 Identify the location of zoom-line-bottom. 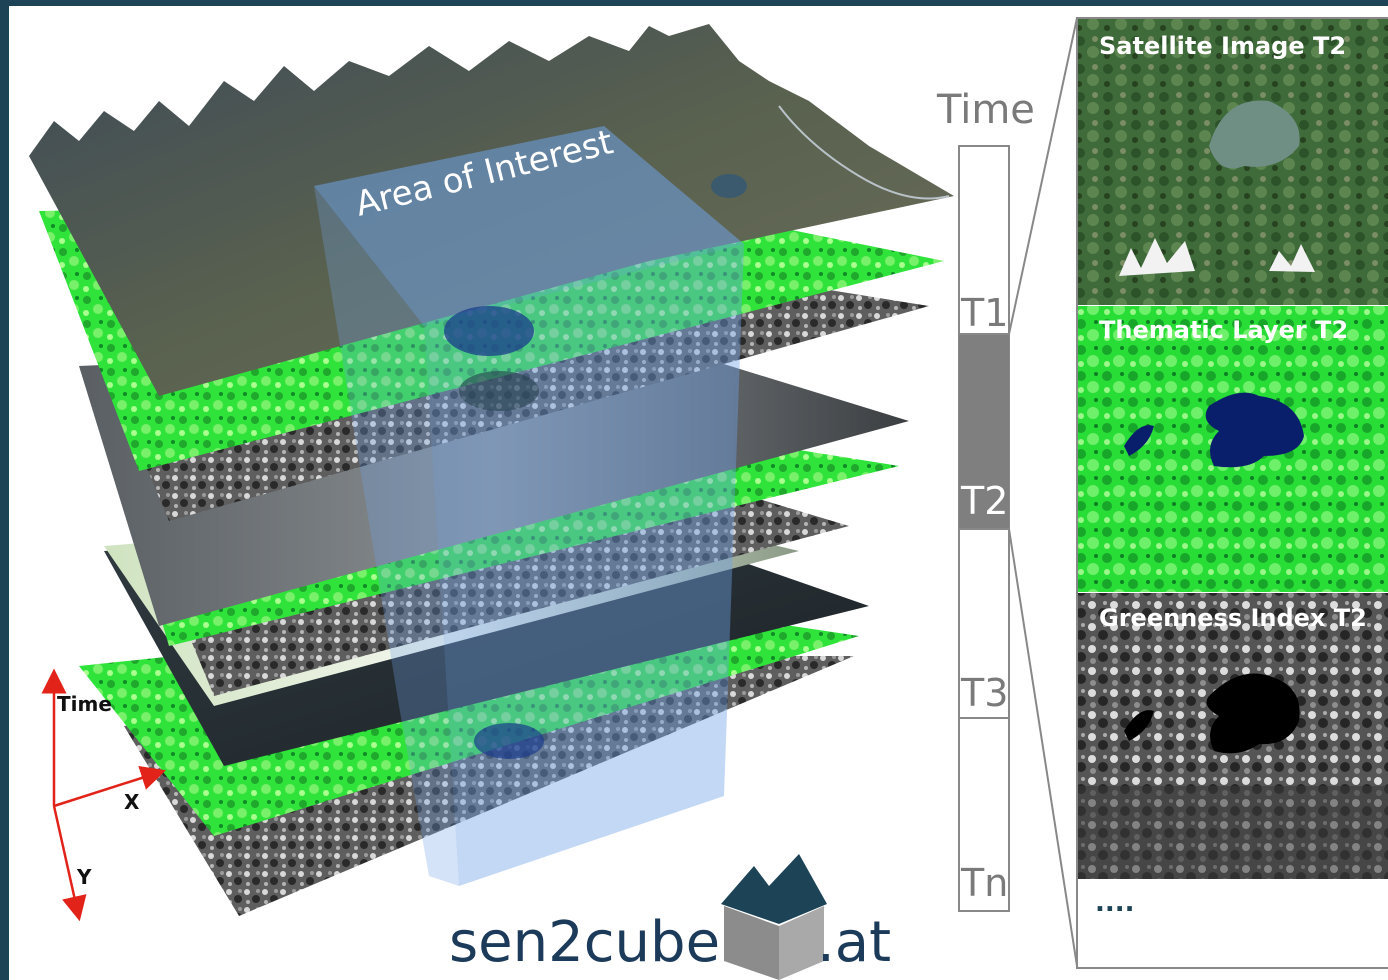
(1043, 747).